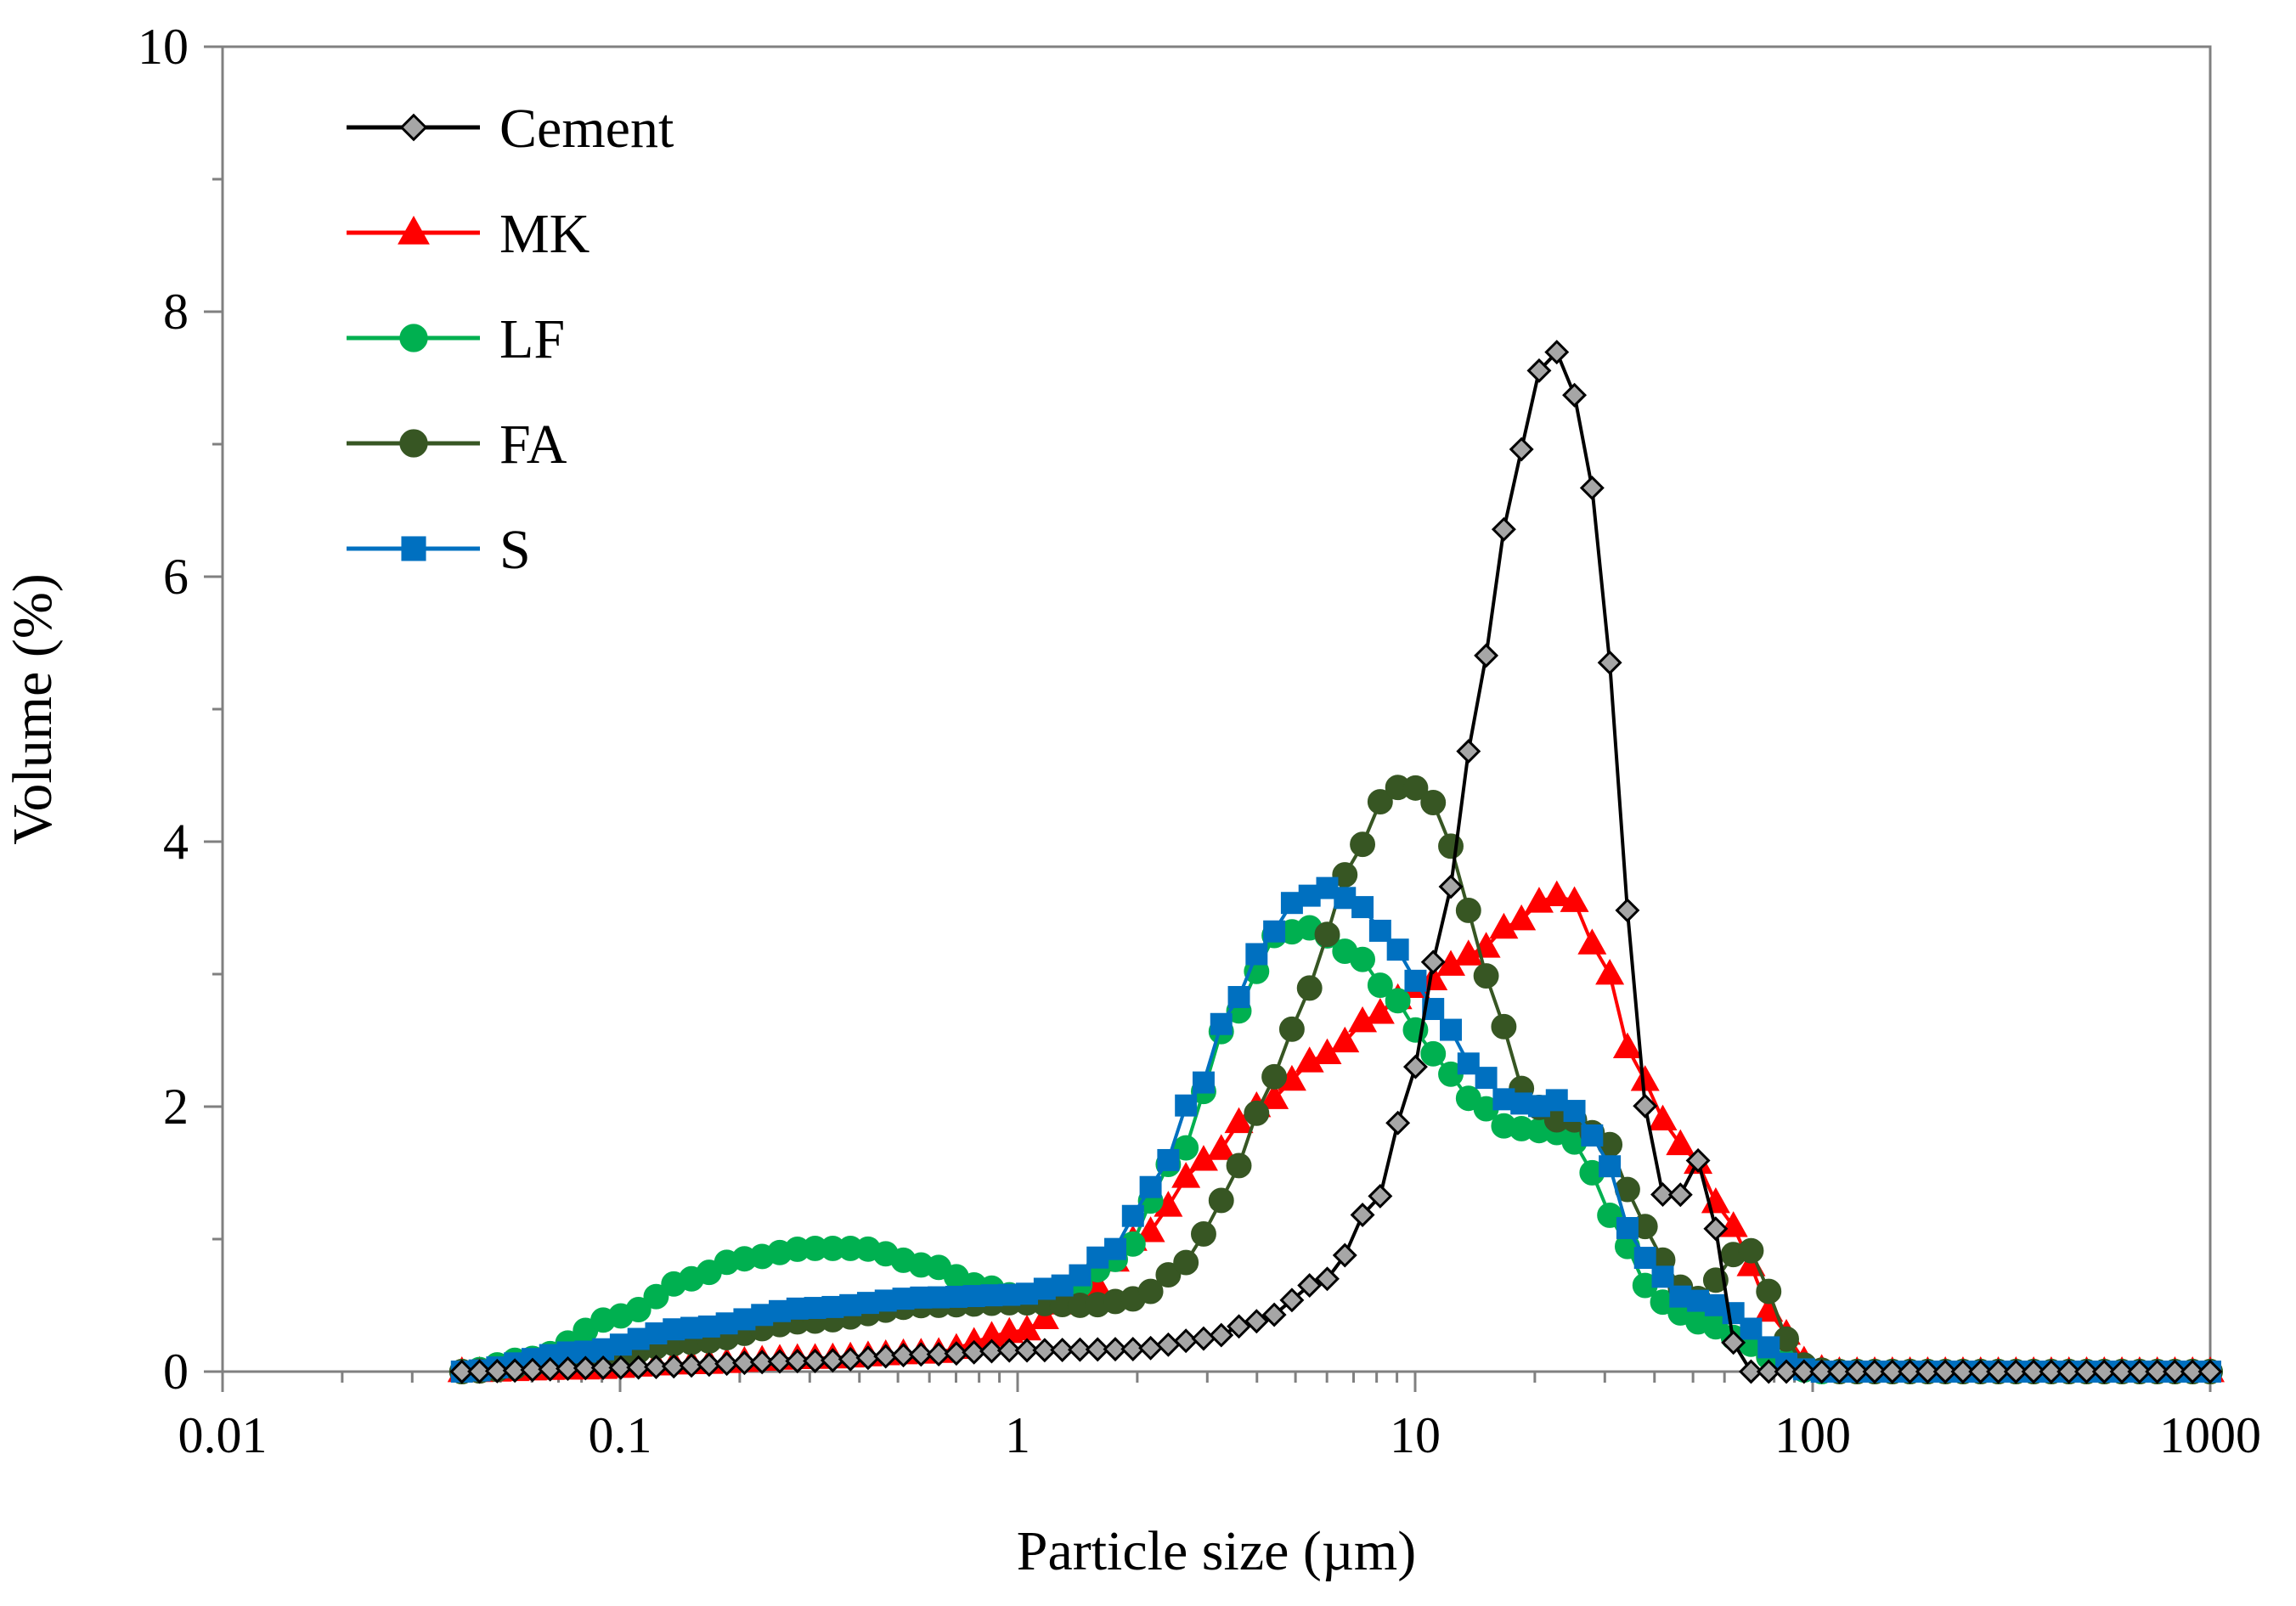 This screenshot has width=2296, height=1606. Describe the element at coordinates (532, 339) in the screenshot. I see `legend-label-lf: LF` at that location.